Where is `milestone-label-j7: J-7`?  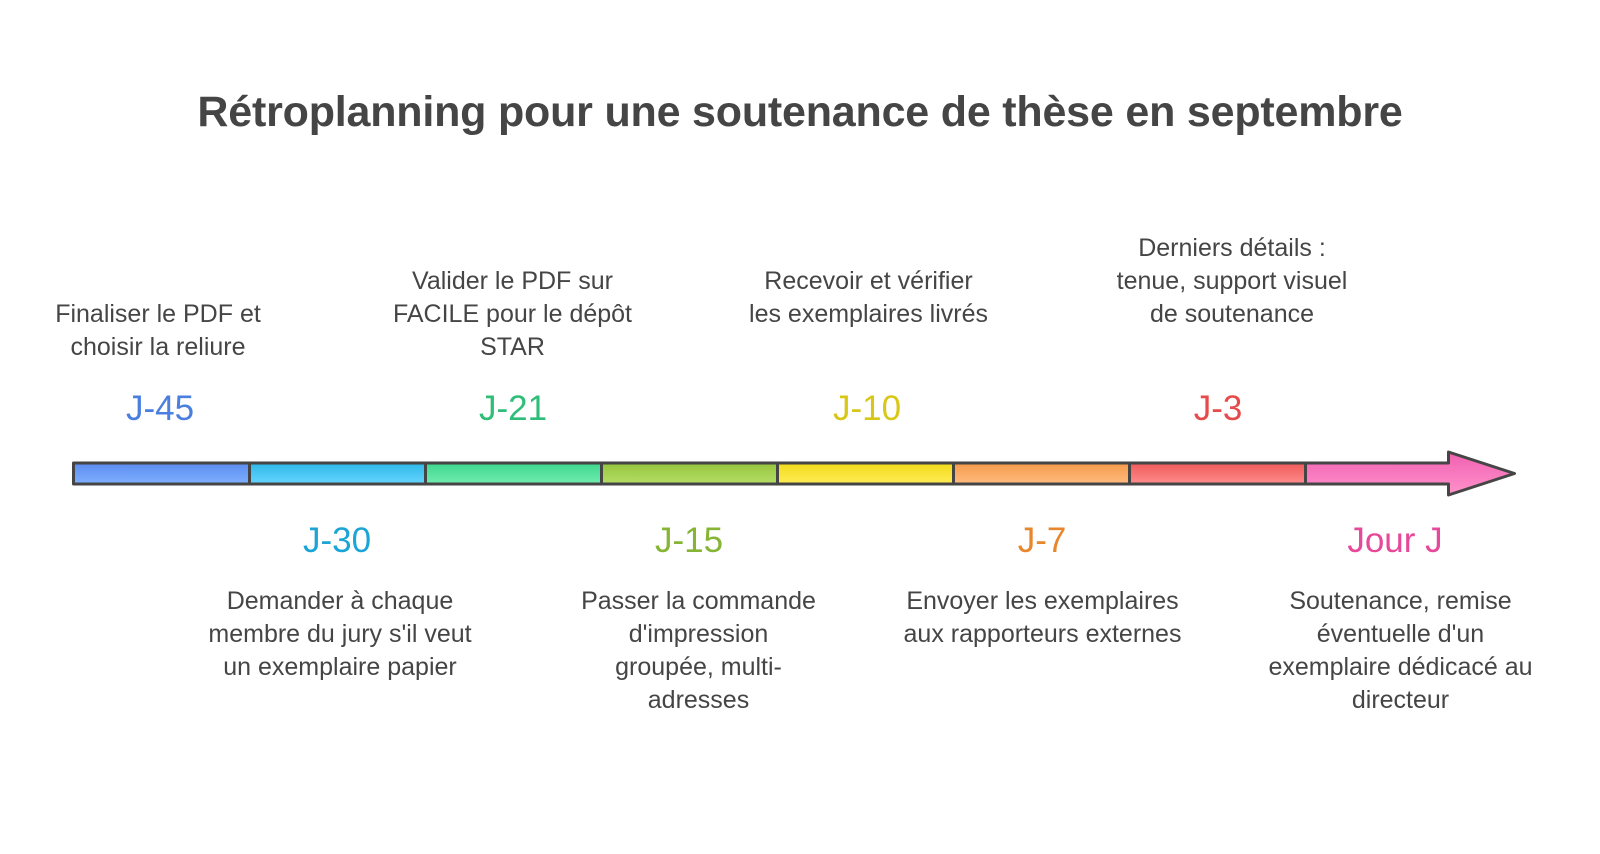 milestone-label-j7: J-7 is located at coordinates (1042, 540).